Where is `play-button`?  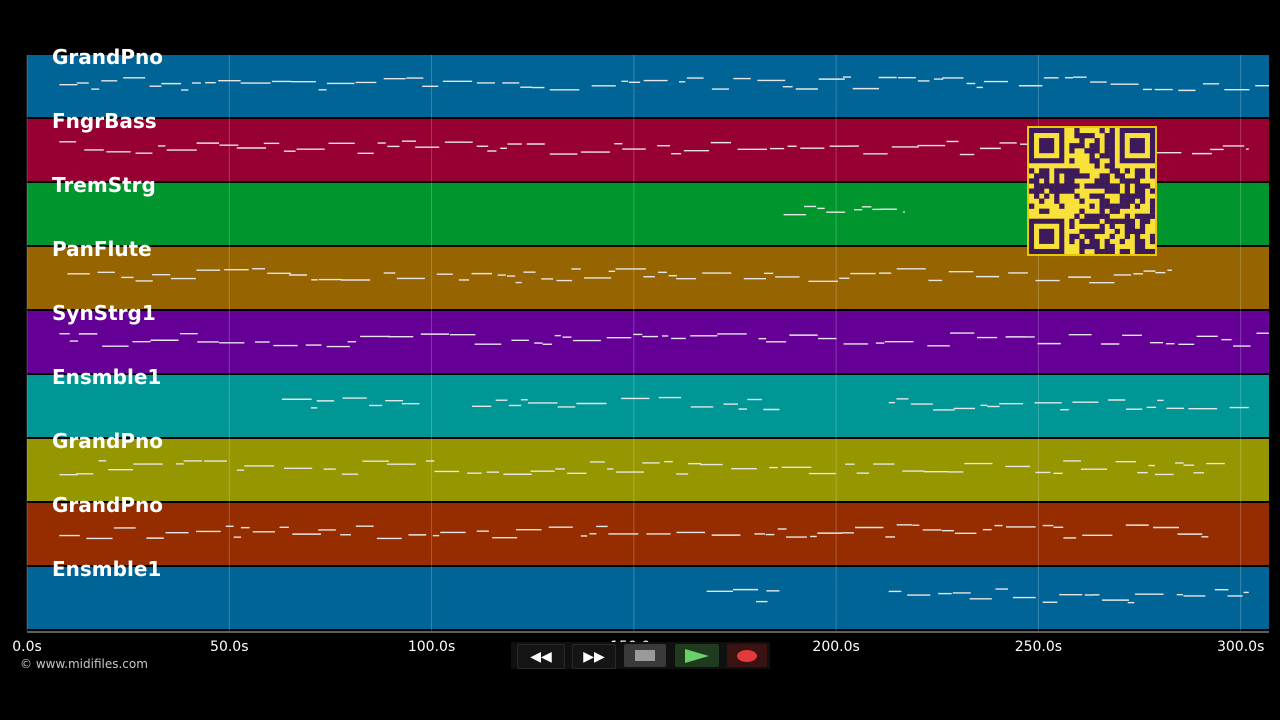
play-button is located at coordinates (697, 655).